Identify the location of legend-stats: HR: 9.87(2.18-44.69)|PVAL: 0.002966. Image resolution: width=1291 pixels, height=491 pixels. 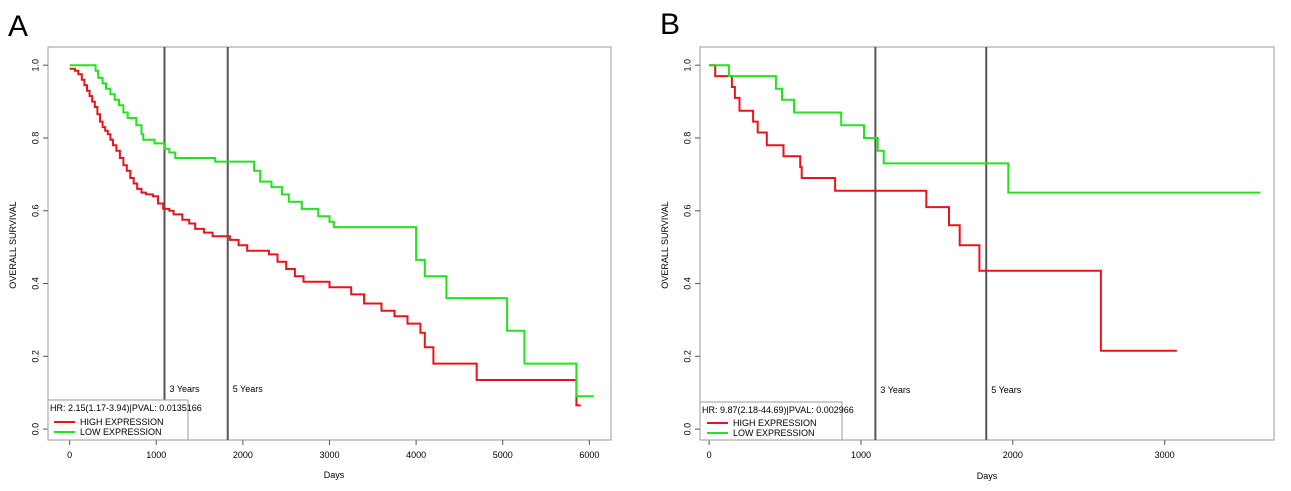
(778, 410).